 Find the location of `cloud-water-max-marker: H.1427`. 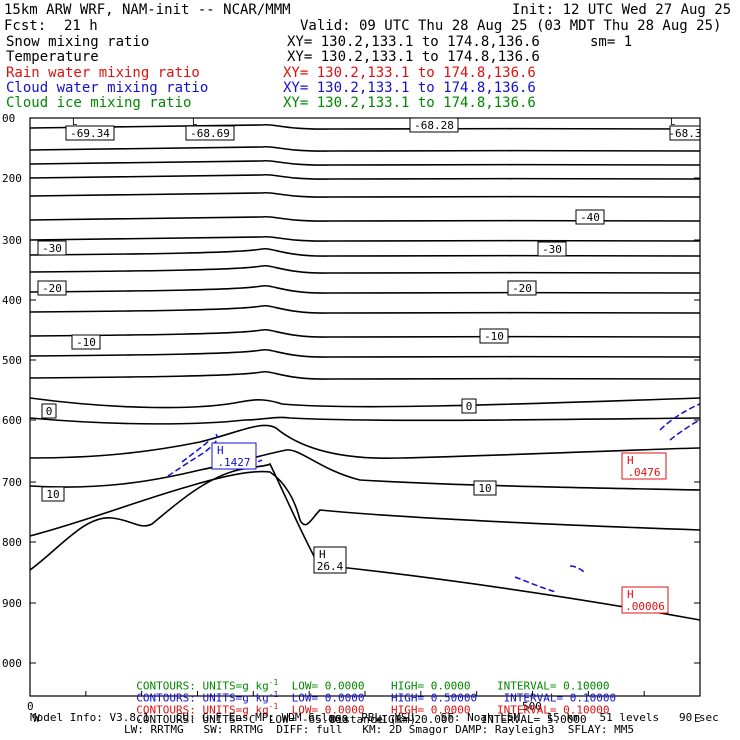

cloud-water-max-marker: H.1427 is located at coordinates (234, 456).